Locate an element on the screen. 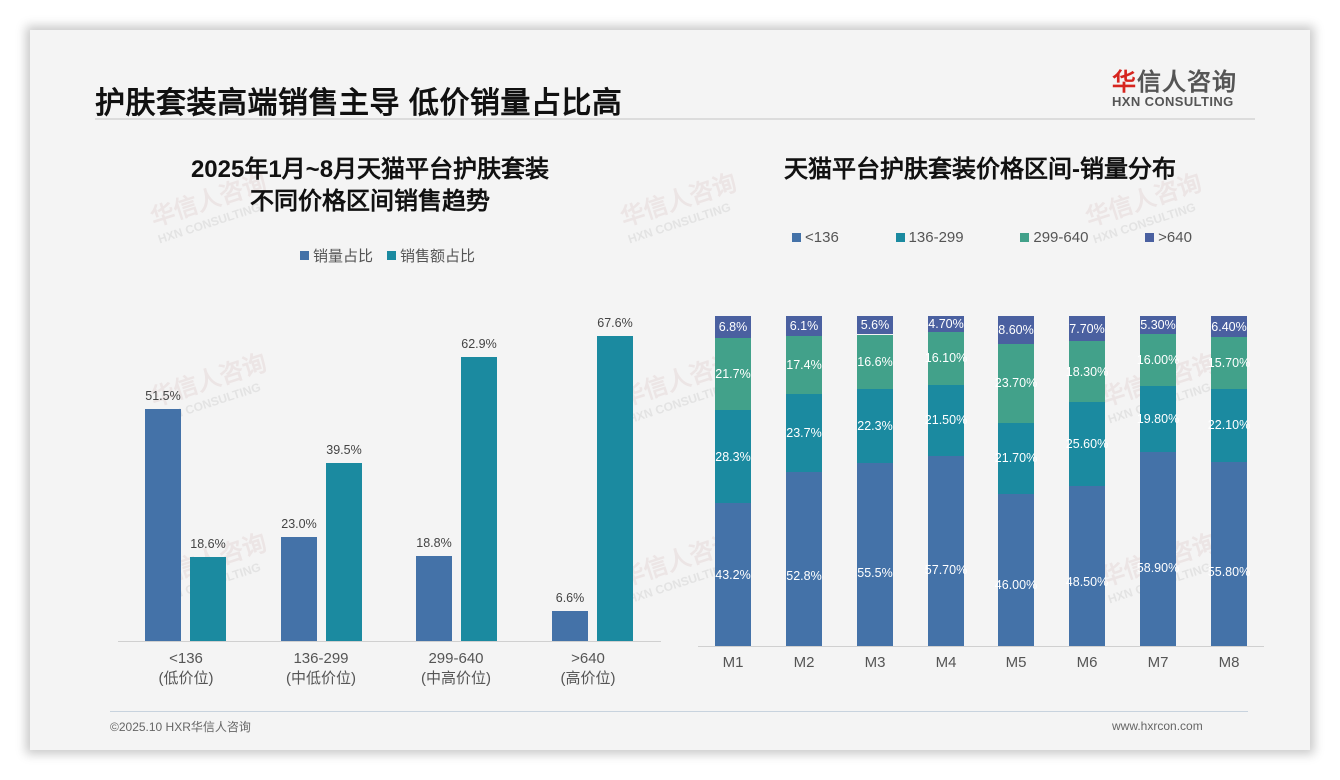  segment-299-640: 16.00% is located at coordinates (1158, 360).